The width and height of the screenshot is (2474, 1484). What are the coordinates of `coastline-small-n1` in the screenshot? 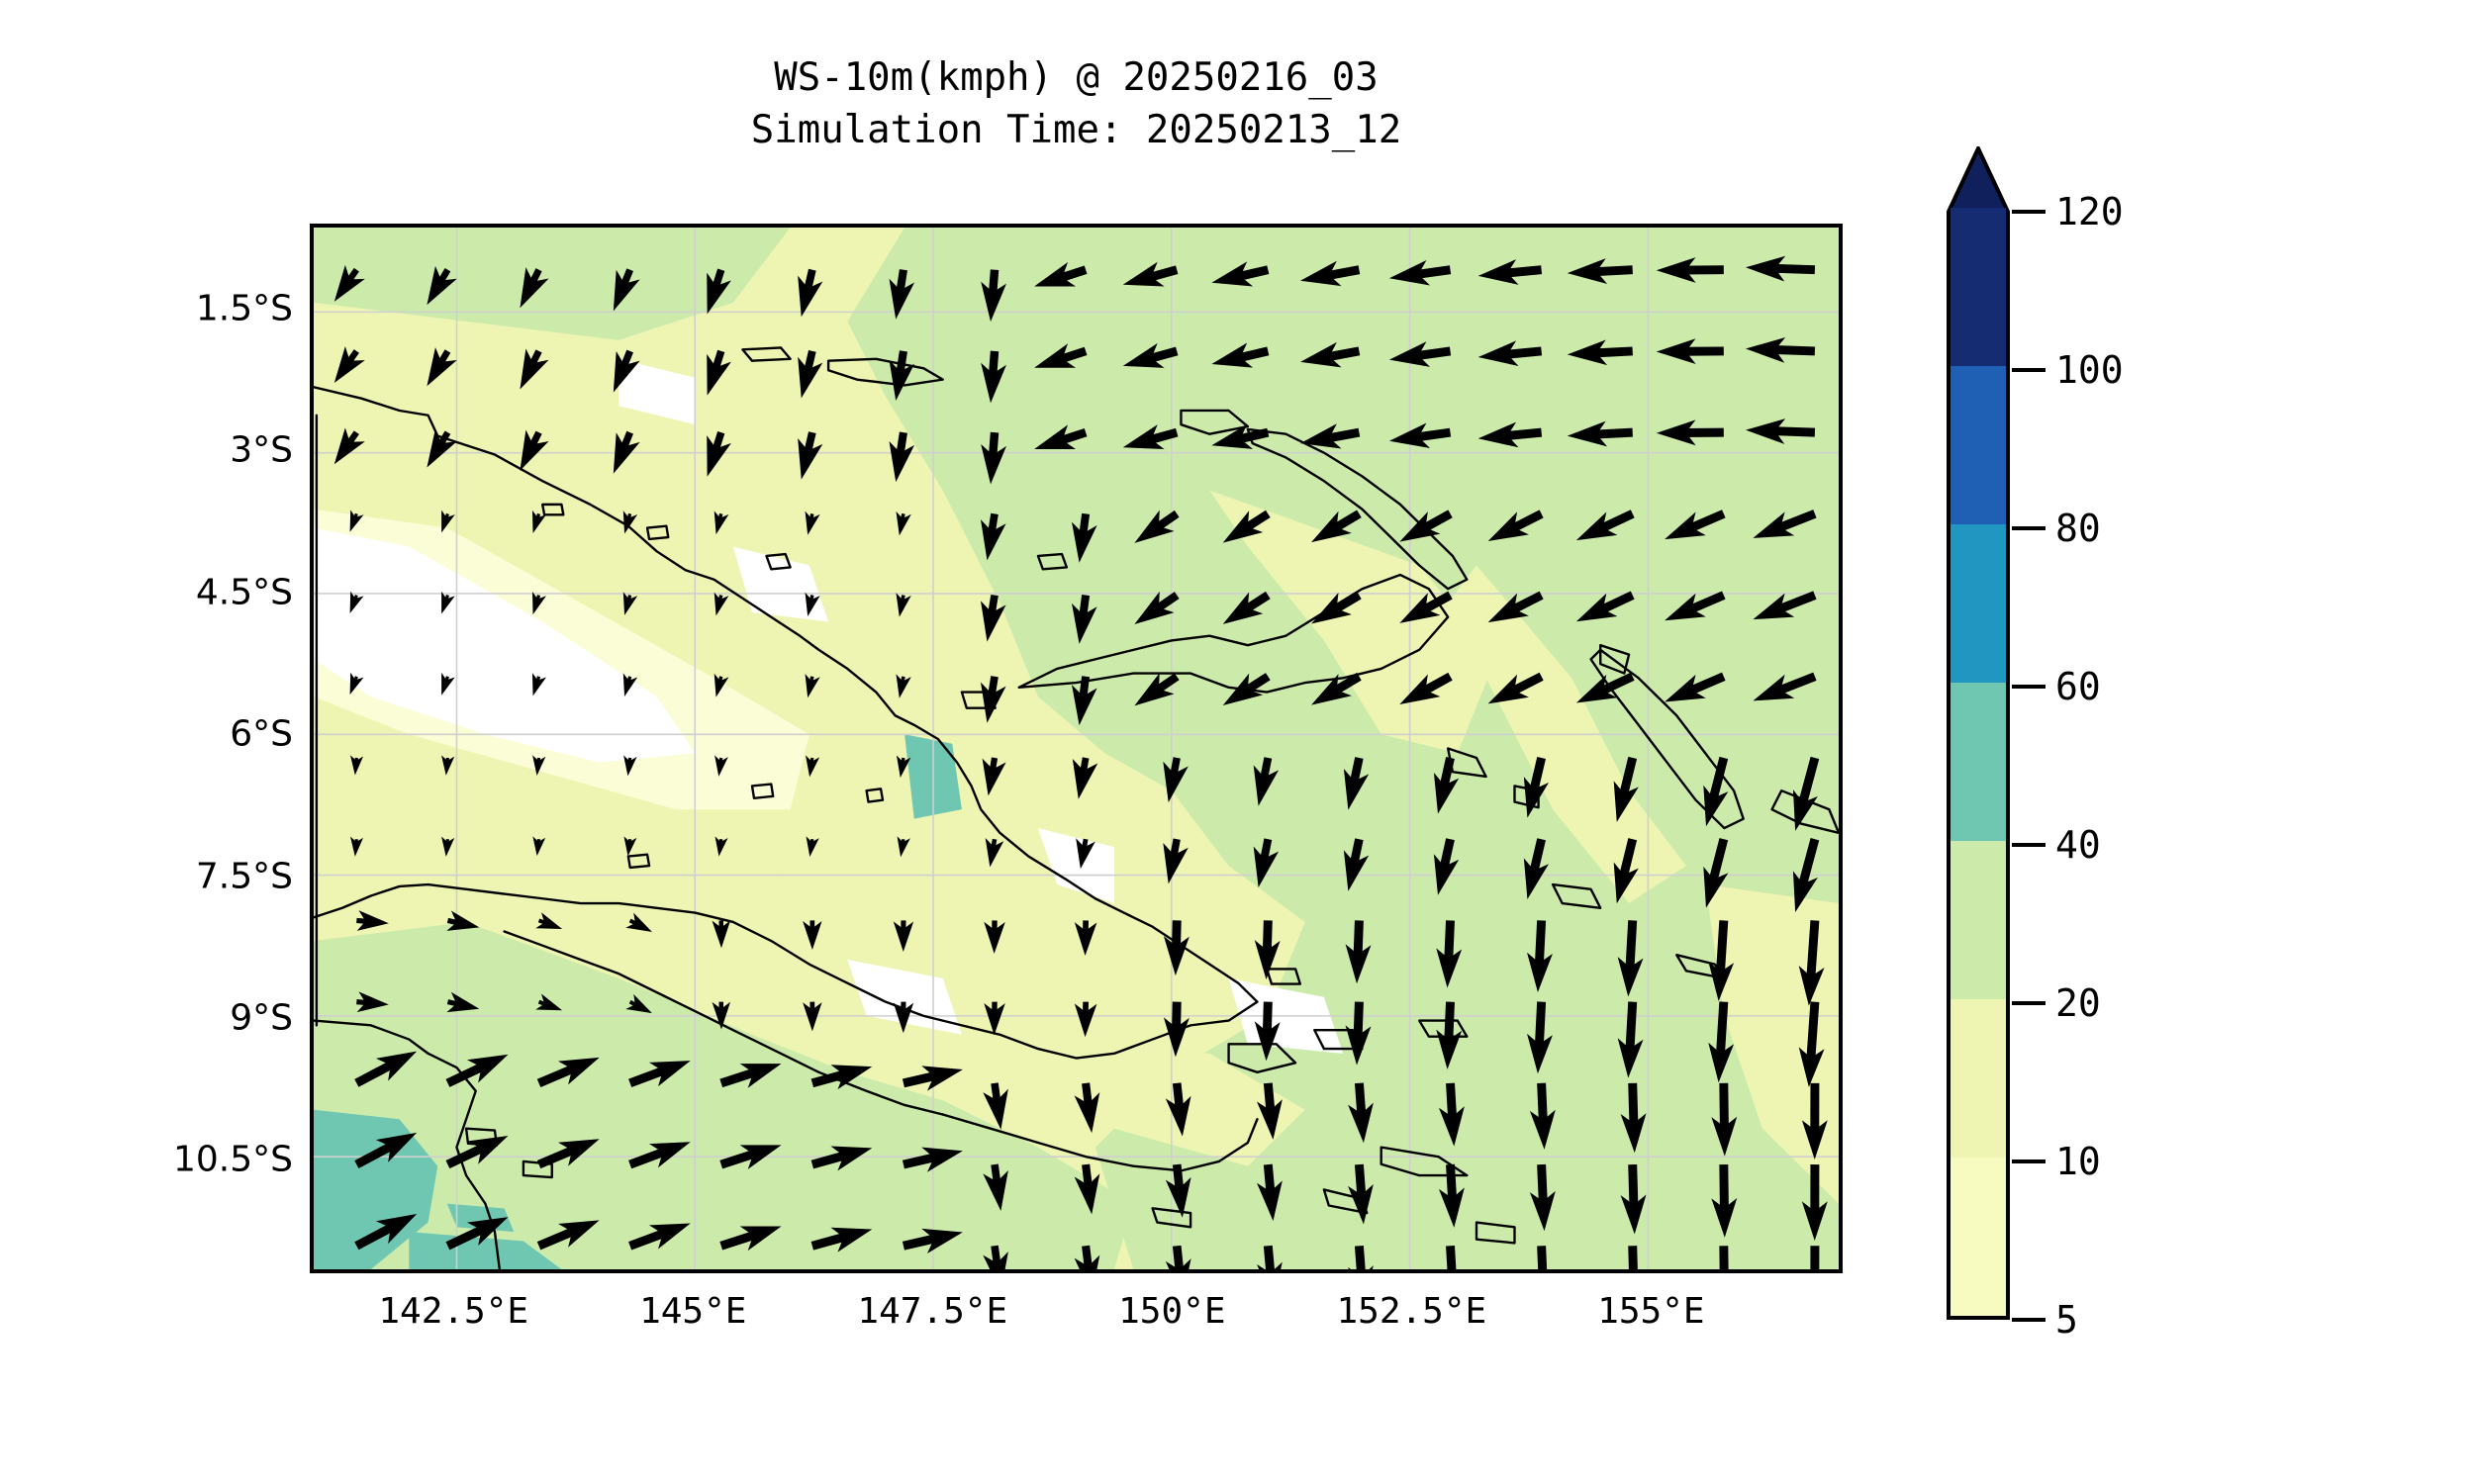 It's located at (553, 509).